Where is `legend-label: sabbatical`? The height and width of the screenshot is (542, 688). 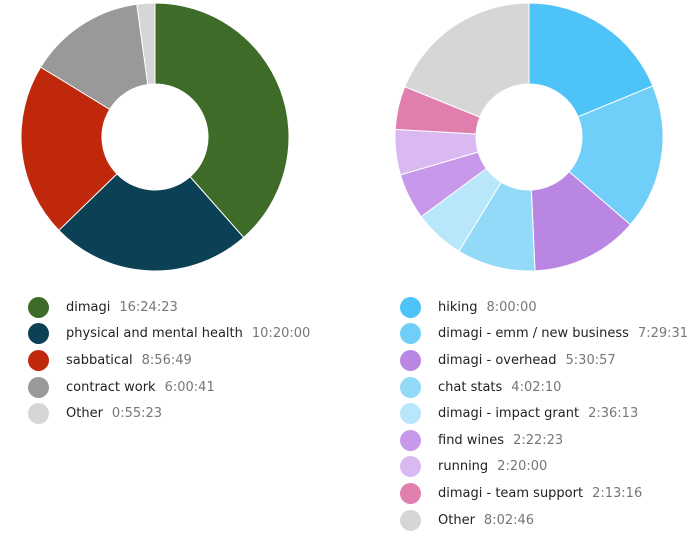 legend-label: sabbatical is located at coordinates (99, 360).